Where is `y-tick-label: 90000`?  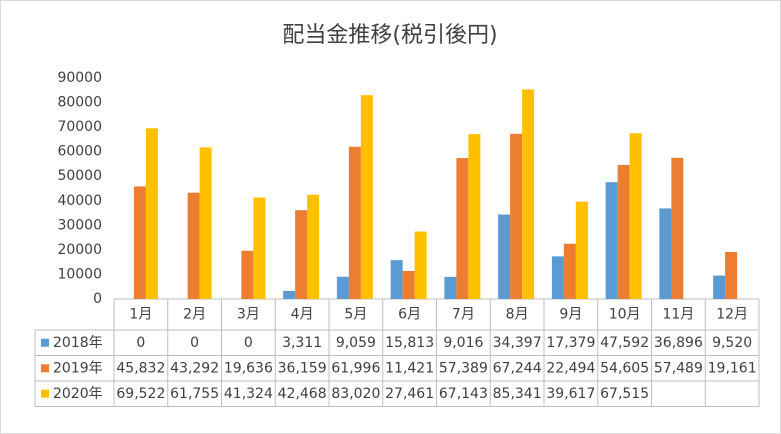 y-tick-label: 90000 is located at coordinates (79, 78).